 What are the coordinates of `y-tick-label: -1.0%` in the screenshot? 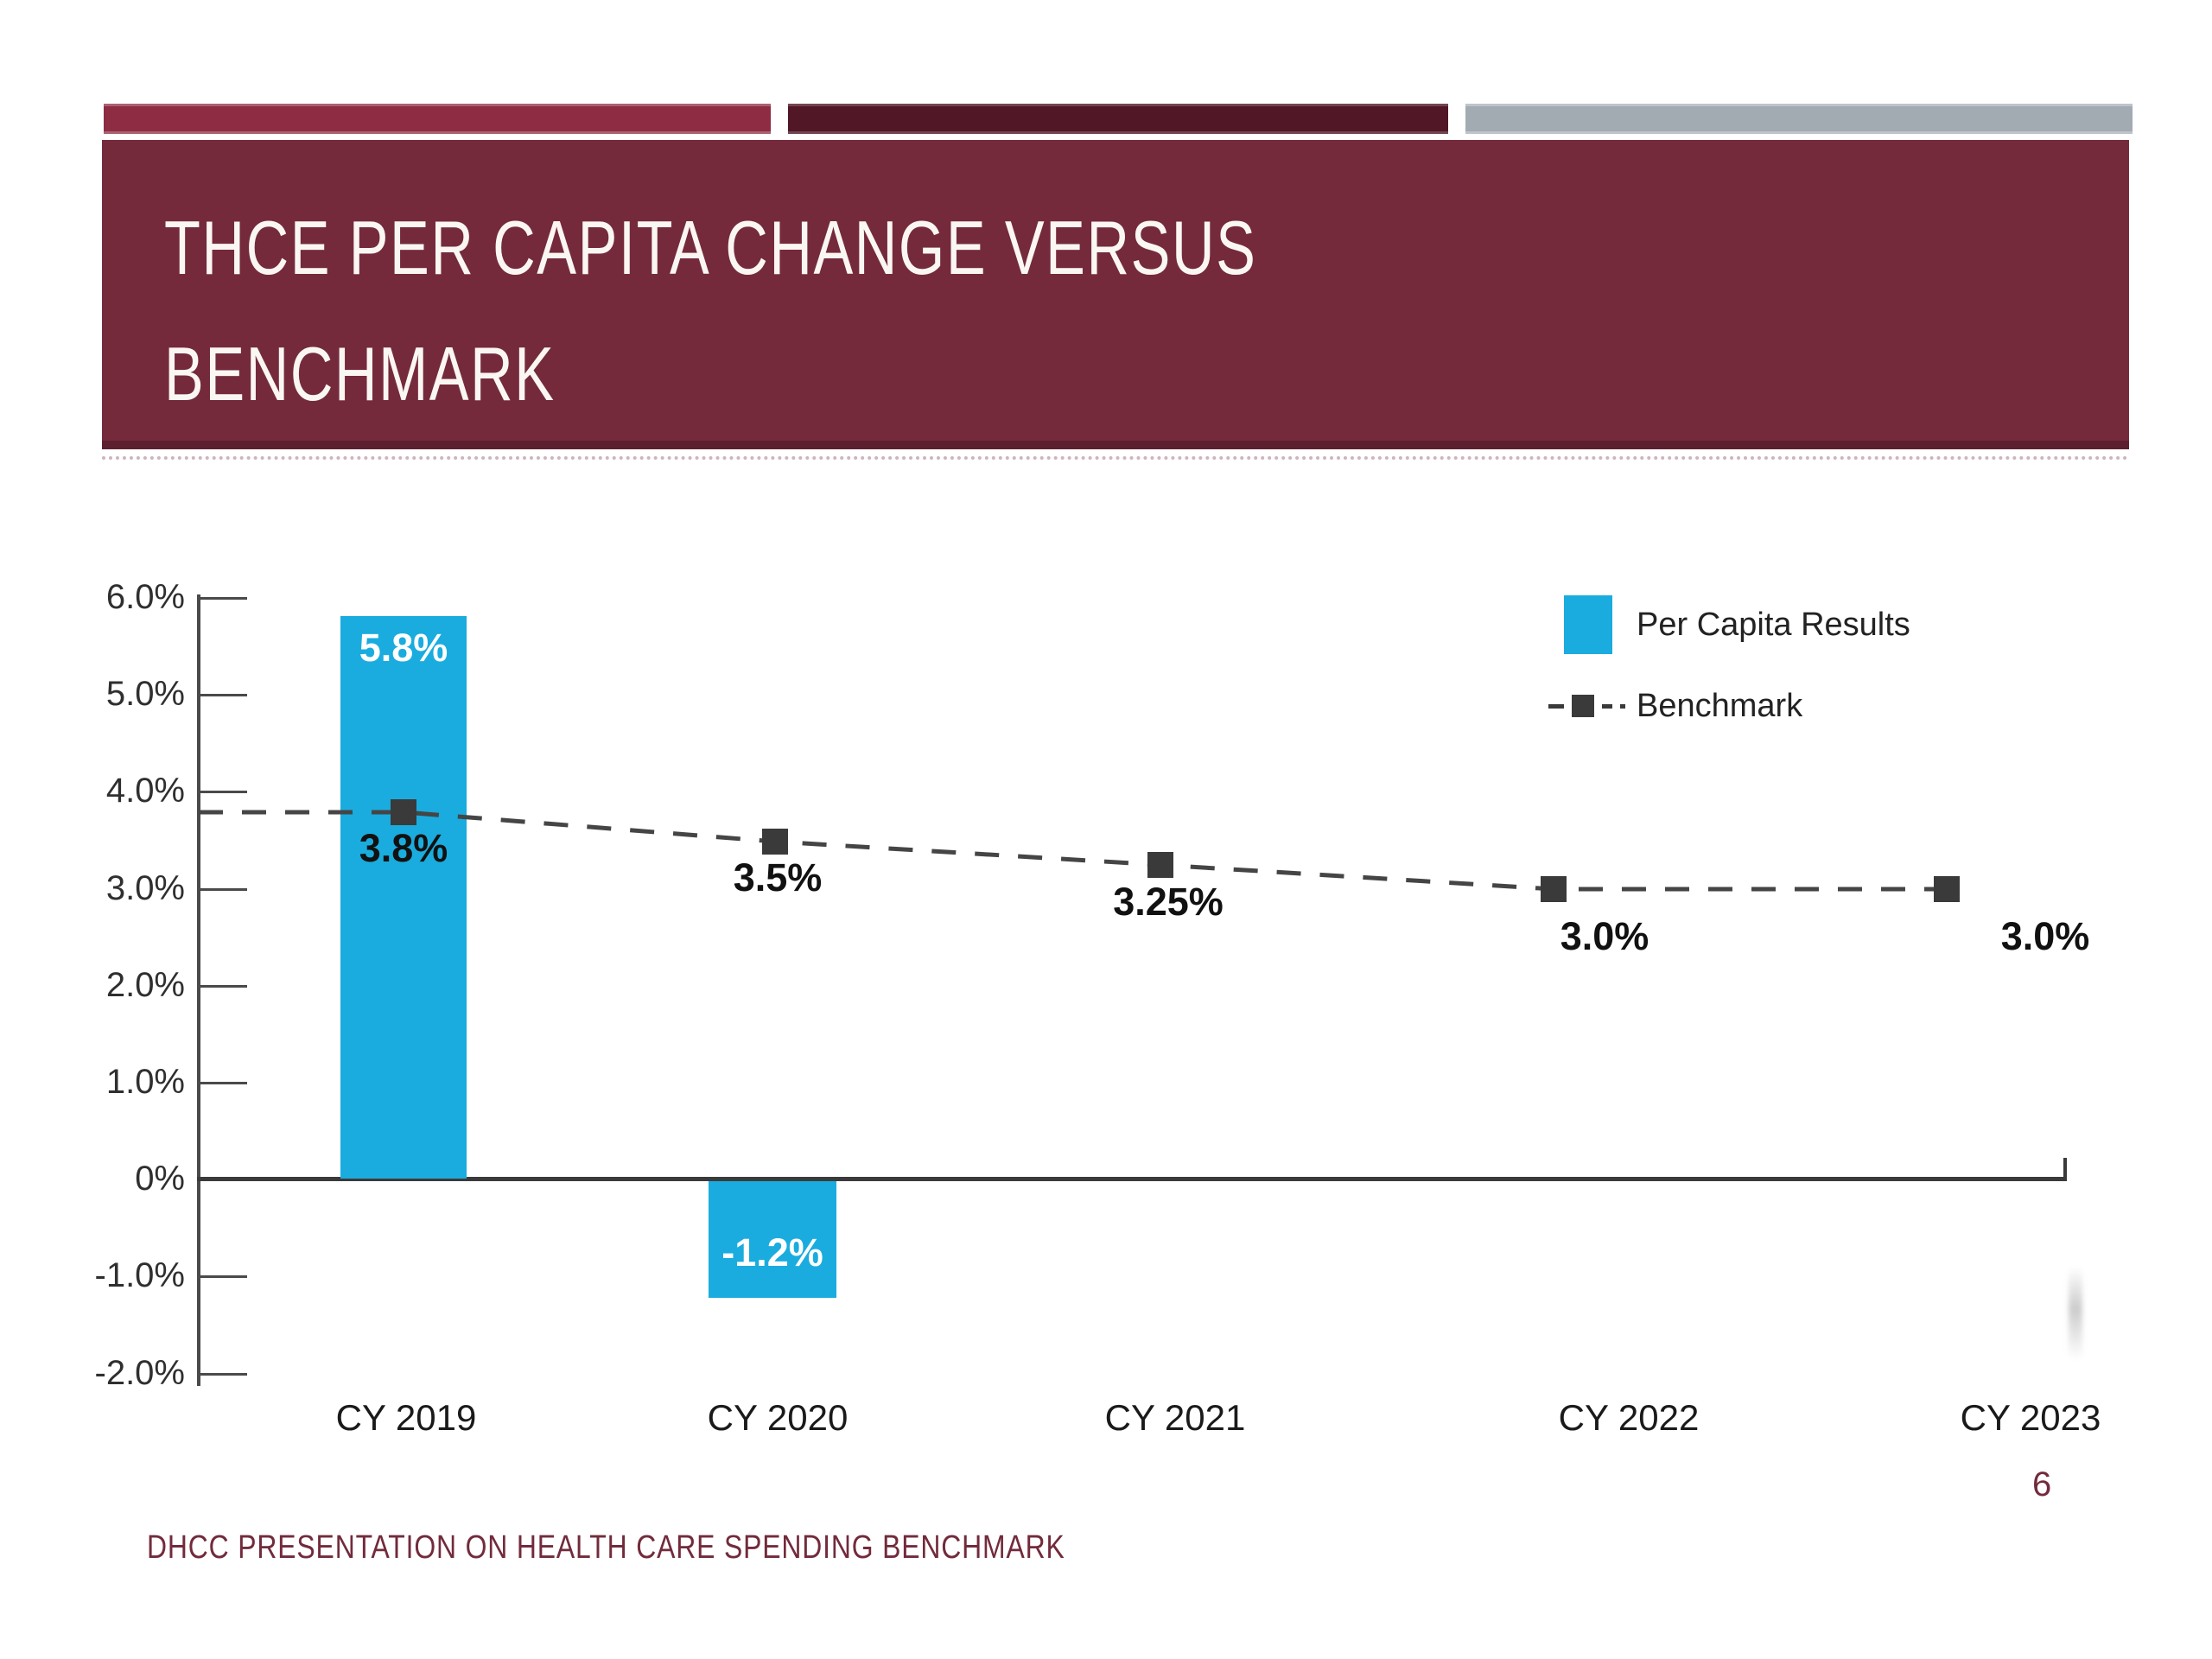 It's located at (140, 1275).